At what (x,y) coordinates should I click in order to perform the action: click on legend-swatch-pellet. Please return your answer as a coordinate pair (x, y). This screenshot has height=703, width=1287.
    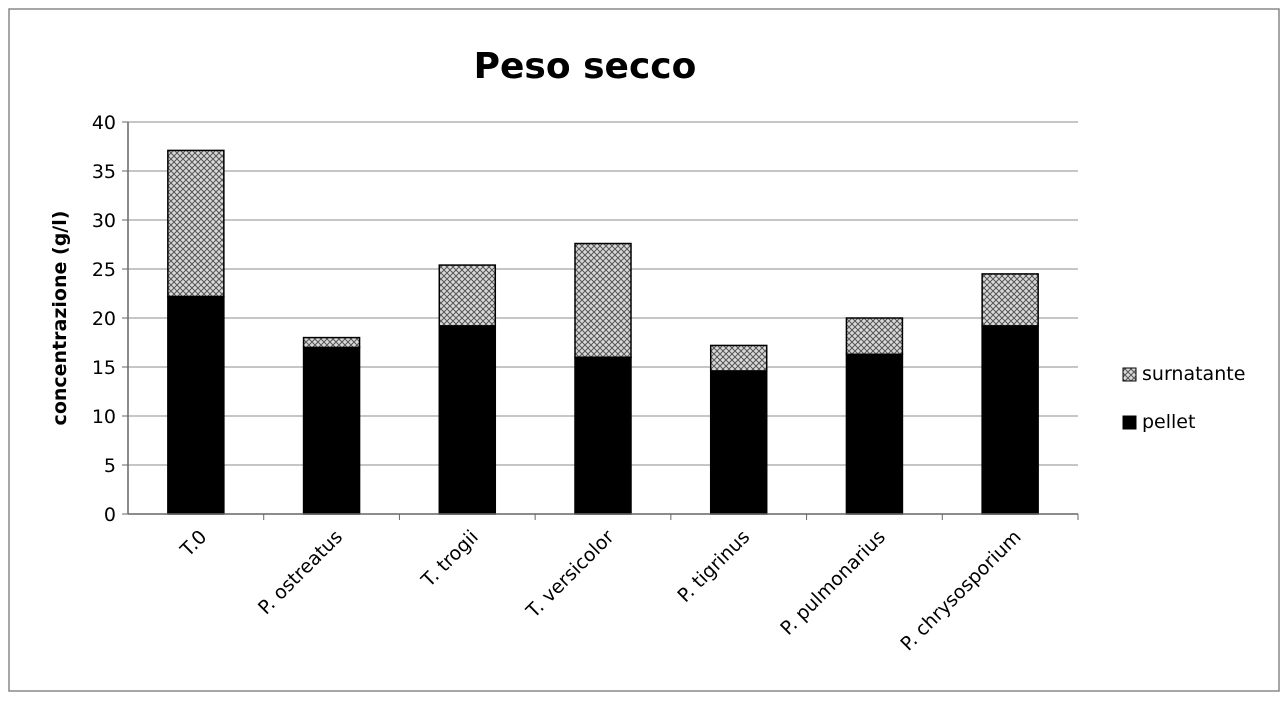
    Looking at the image, I should click on (1129, 422).